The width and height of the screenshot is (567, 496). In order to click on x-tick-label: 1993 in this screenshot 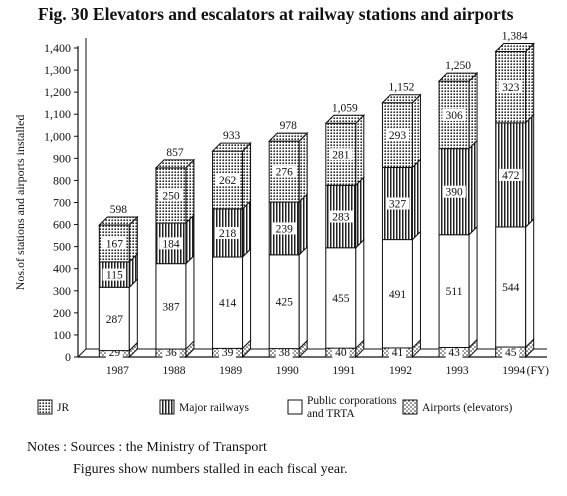, I will do `click(457, 371)`.